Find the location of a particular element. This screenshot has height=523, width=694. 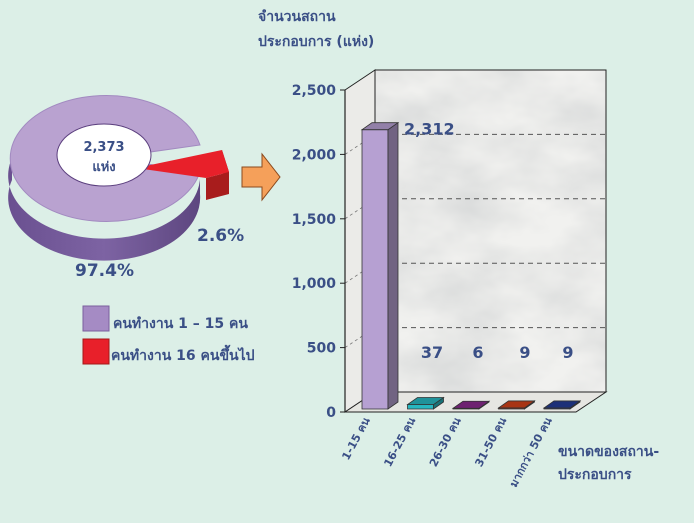

x-tick-label: 1-15 คน is located at coordinates (355, 438).